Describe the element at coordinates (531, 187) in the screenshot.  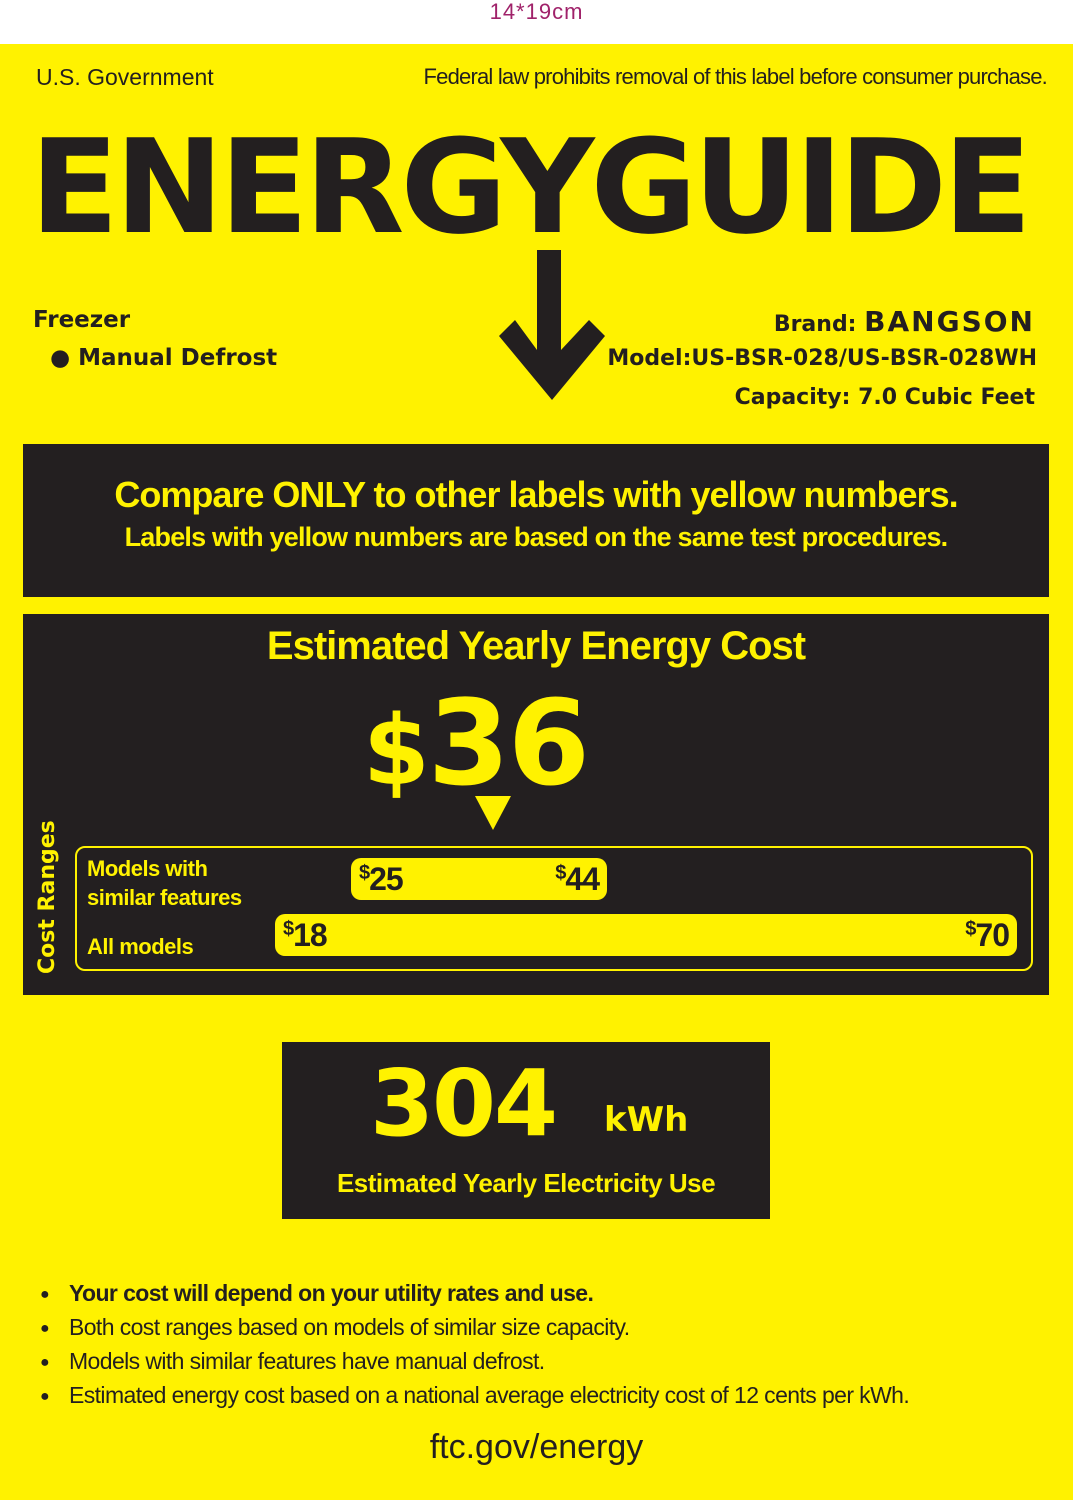
I see `energyguide-title: ENERGYGUIDE` at that location.